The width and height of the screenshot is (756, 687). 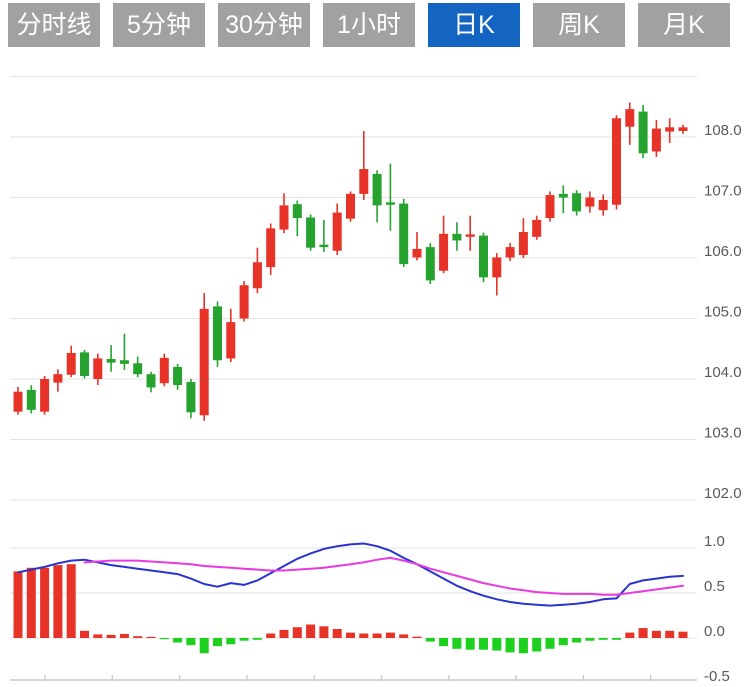 What do you see at coordinates (264, 25) in the screenshot?
I see `tab-3-period: 30分钟` at bounding box center [264, 25].